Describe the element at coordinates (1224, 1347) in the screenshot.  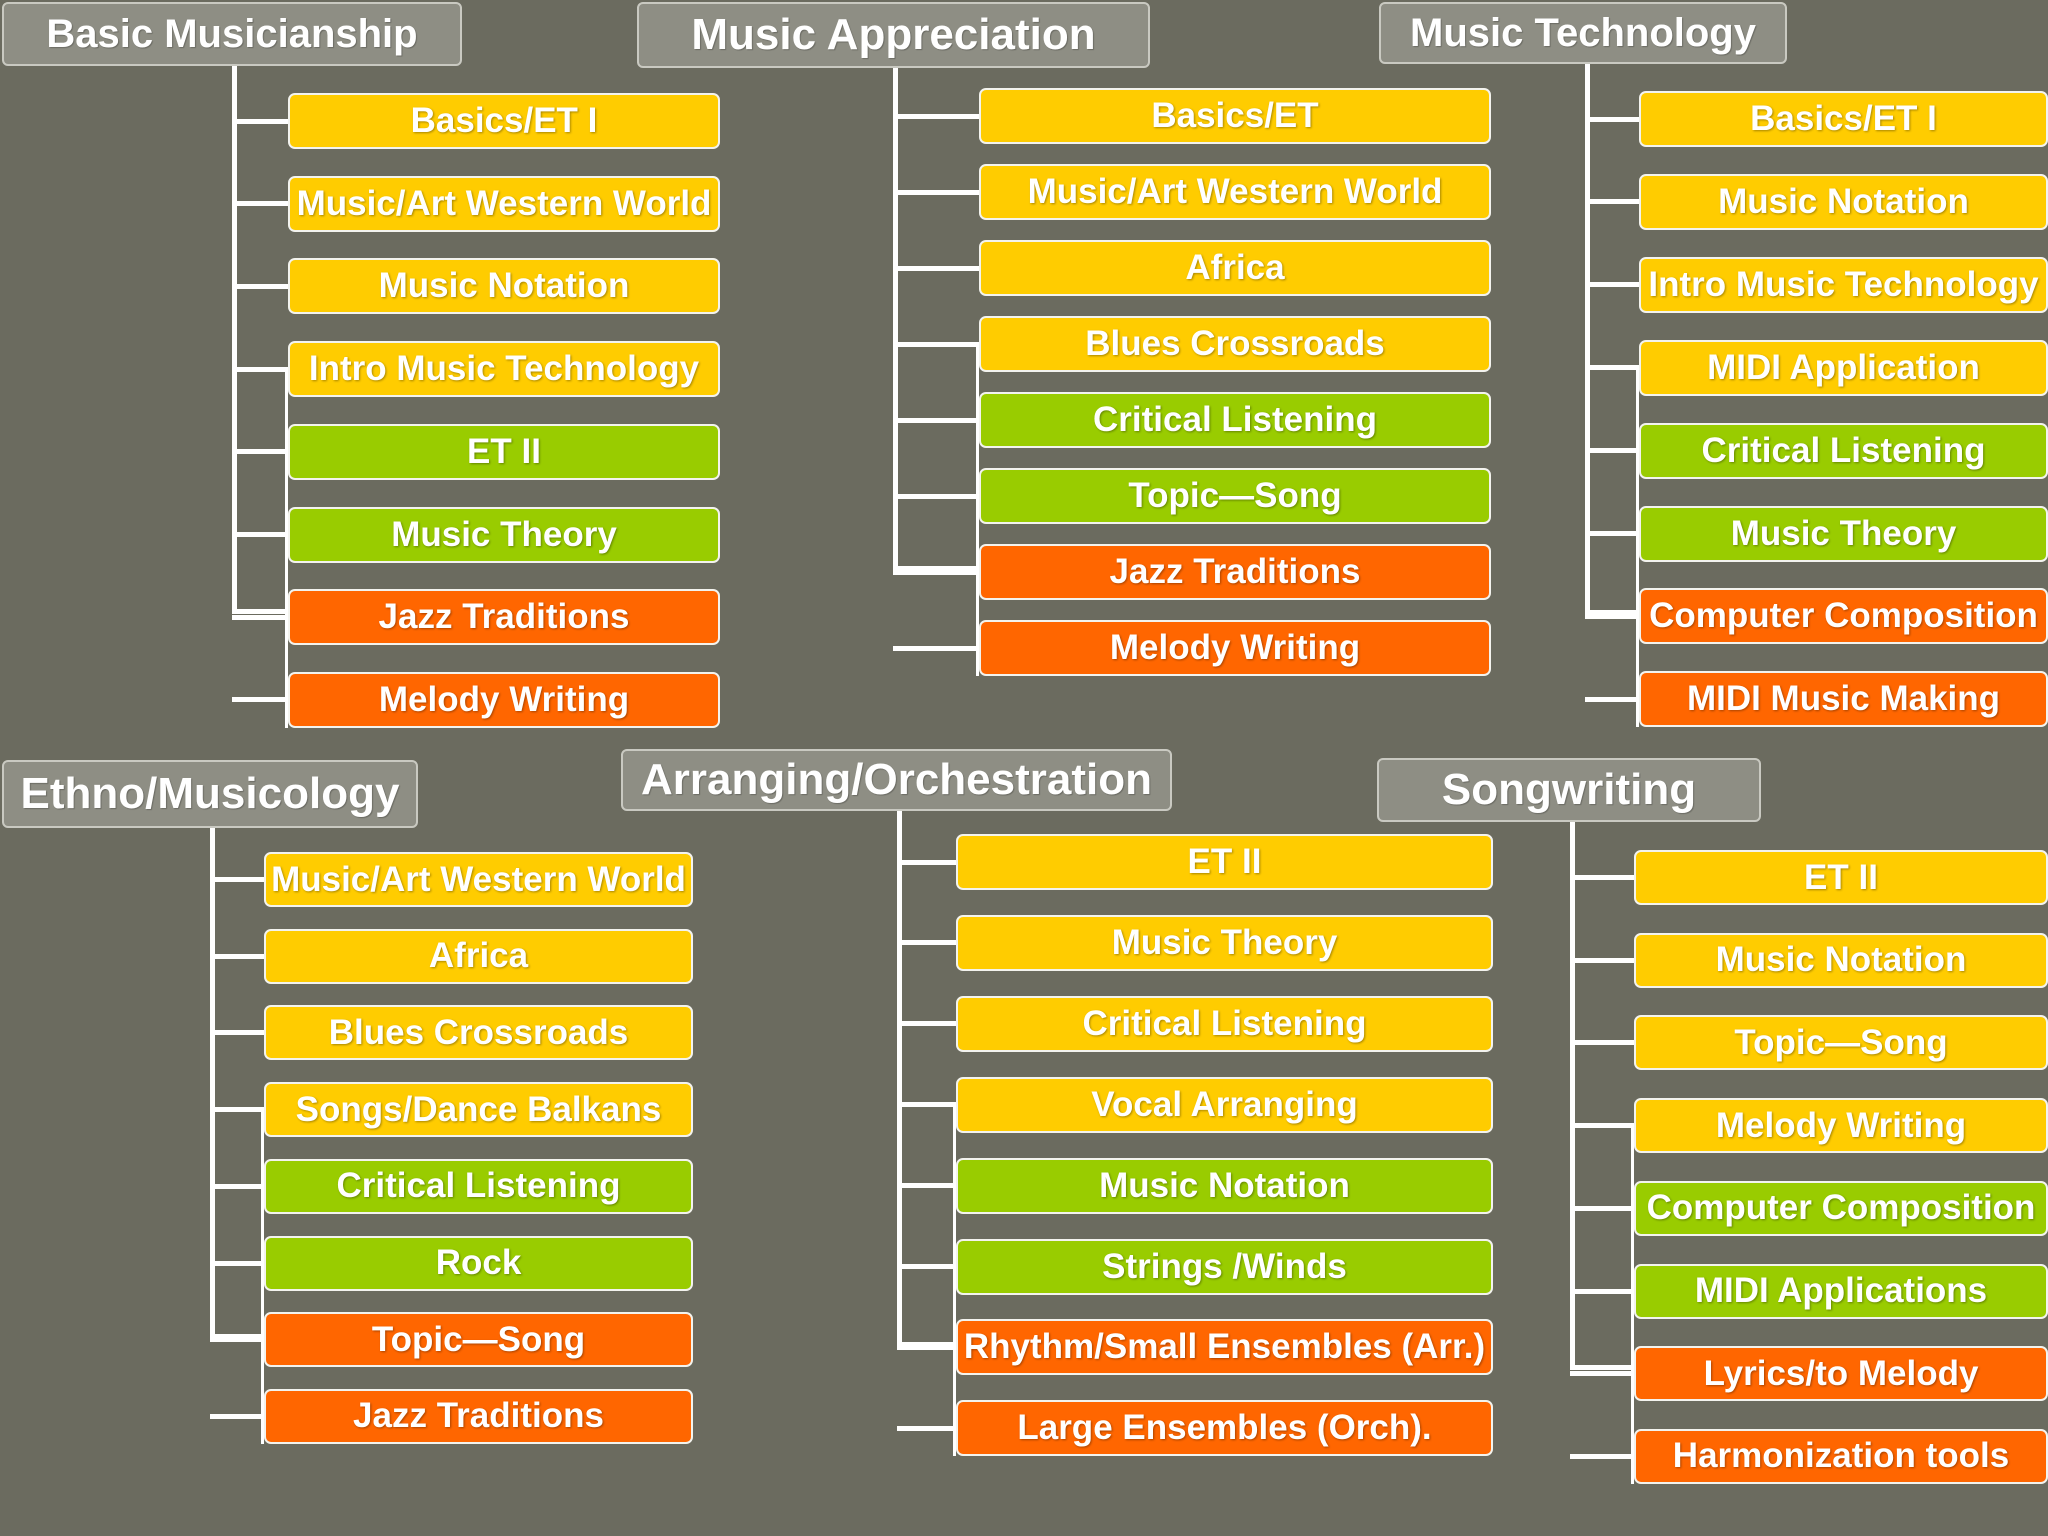
I see `course-rhythm-small-ensembles-arr: Rhythm/Small Ensembles (Arr.)` at that location.